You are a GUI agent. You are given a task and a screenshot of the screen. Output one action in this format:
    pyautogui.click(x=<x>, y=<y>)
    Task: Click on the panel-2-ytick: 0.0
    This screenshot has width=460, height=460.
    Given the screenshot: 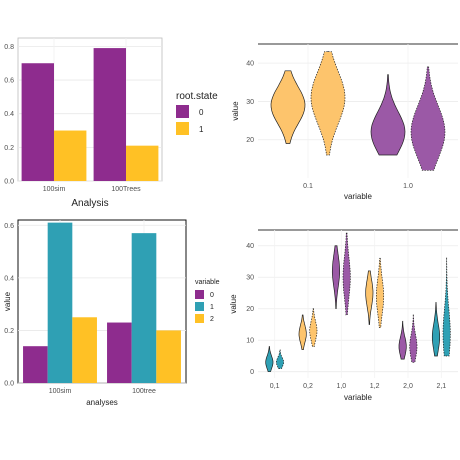 What is the action you would take?
    pyautogui.click(x=9, y=384)
    